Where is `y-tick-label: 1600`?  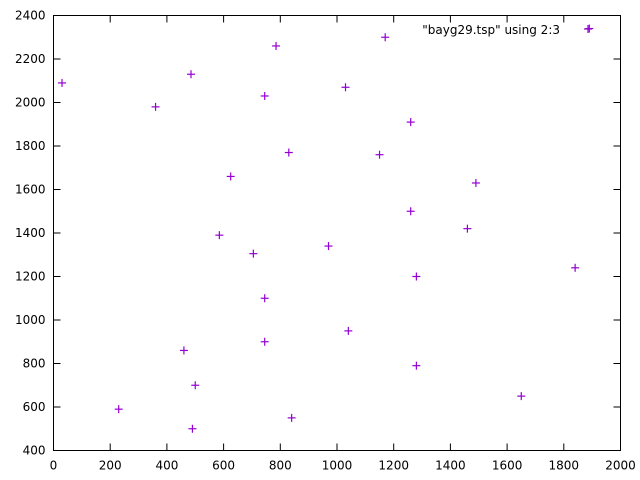 y-tick-label: 1600 is located at coordinates (30, 190).